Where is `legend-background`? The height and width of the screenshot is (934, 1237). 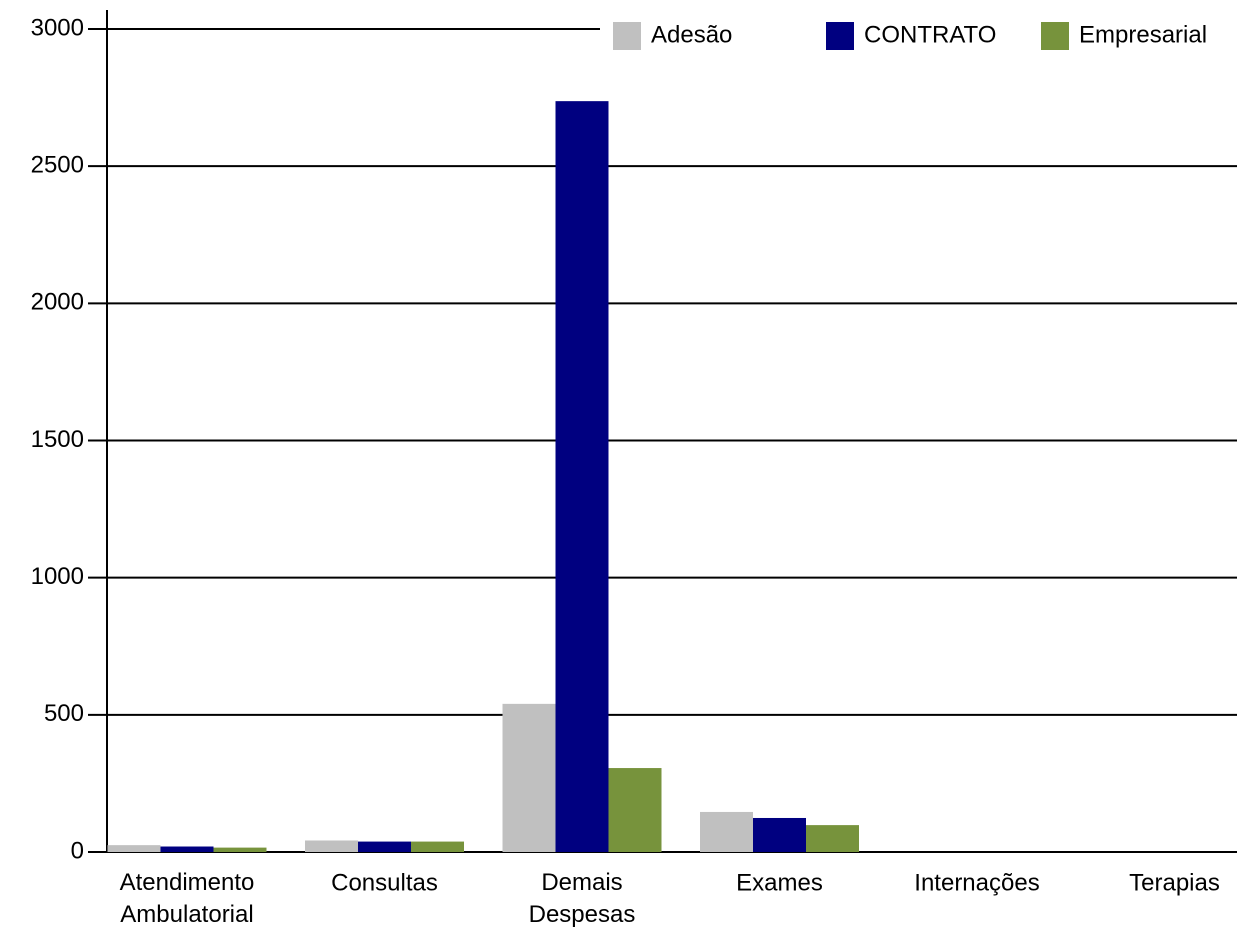
legend-background is located at coordinates (918, 36).